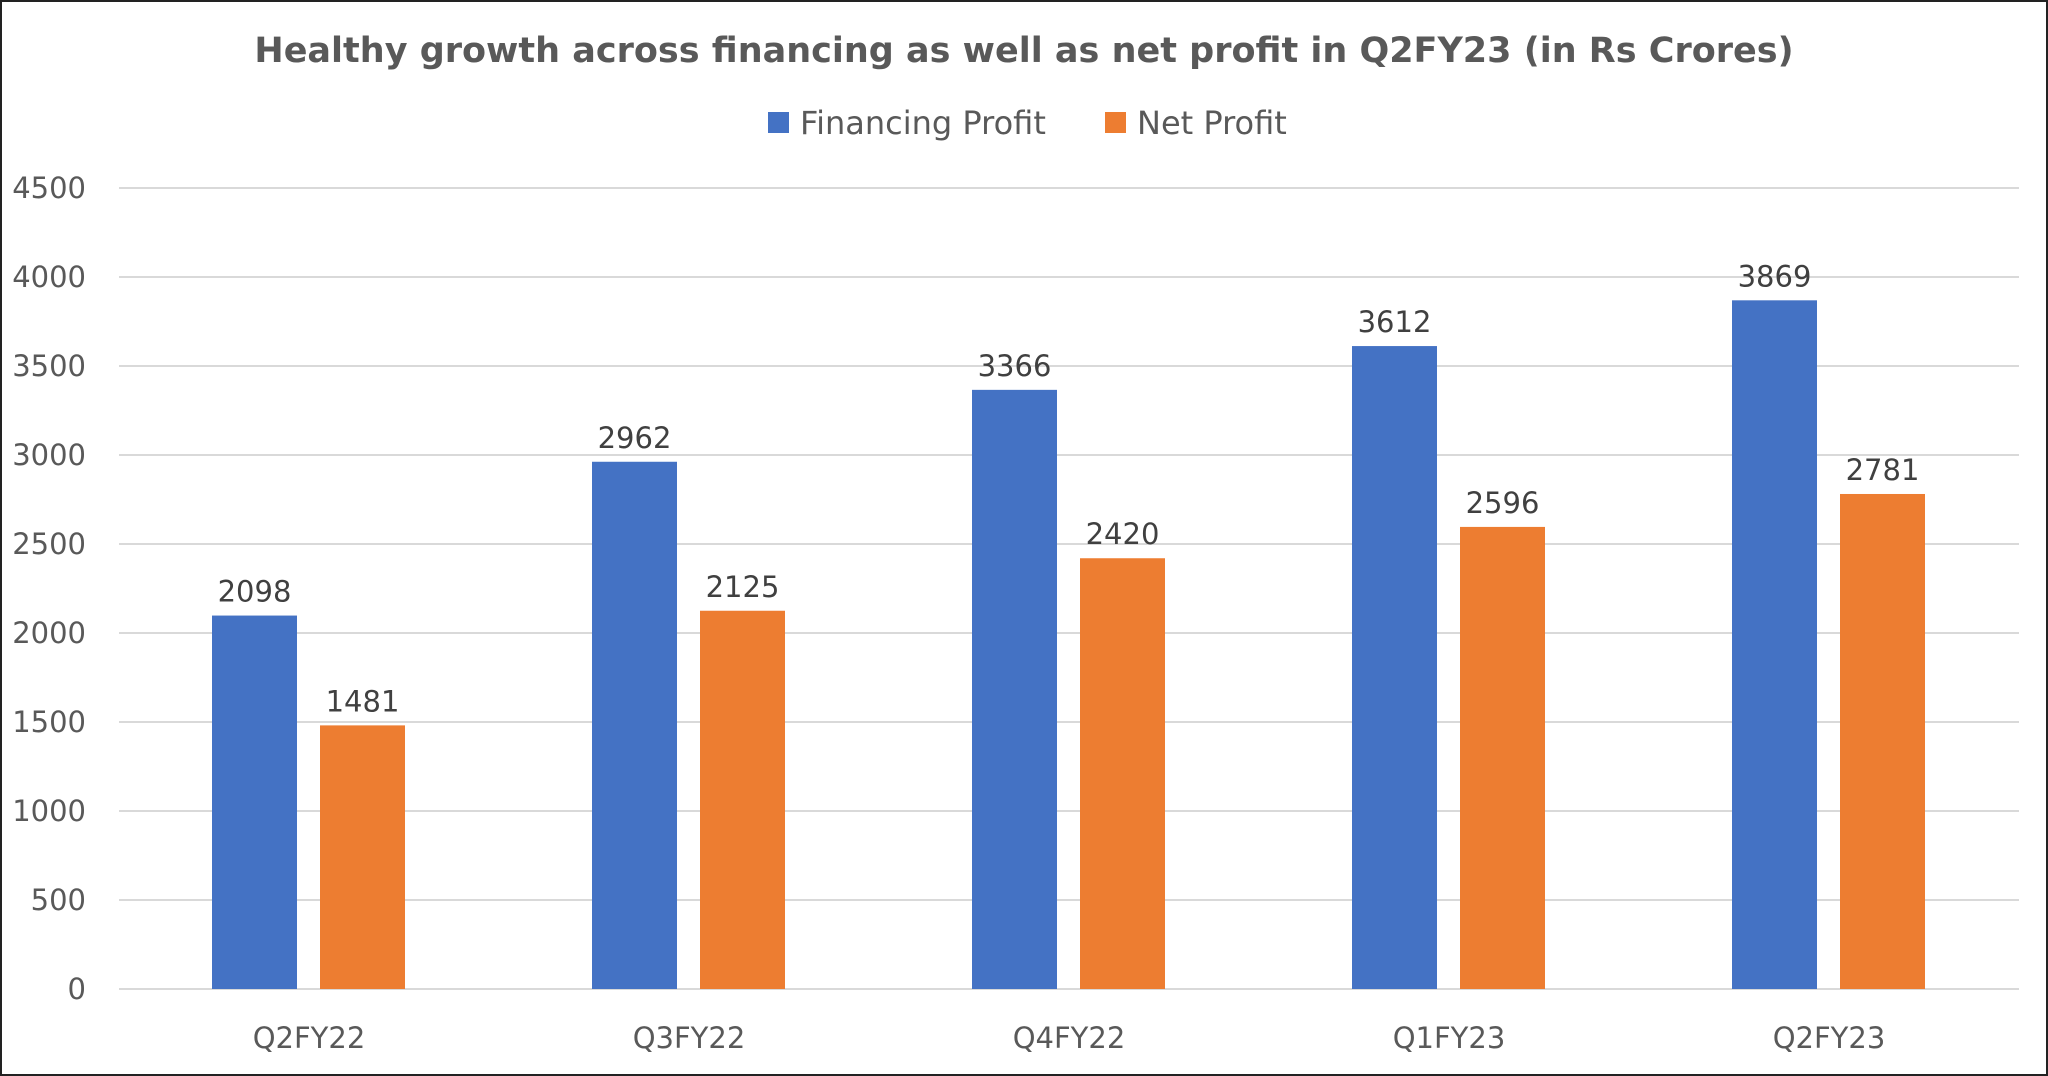  I want to click on y-tick-label: 4500, so click(49, 188).